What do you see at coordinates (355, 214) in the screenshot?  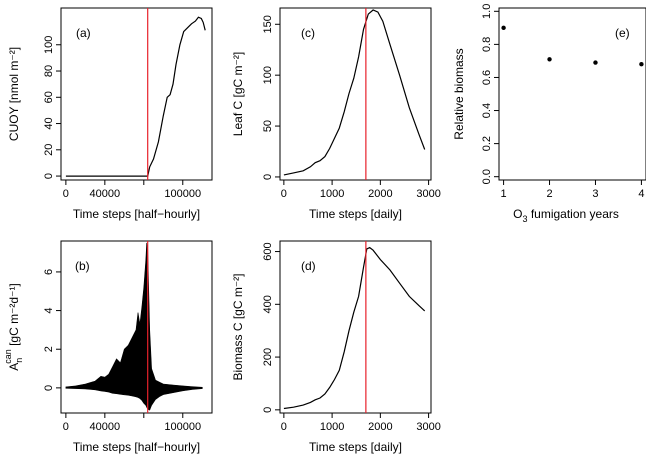 I see `panel-c-xlabel: Time steps [daily]` at bounding box center [355, 214].